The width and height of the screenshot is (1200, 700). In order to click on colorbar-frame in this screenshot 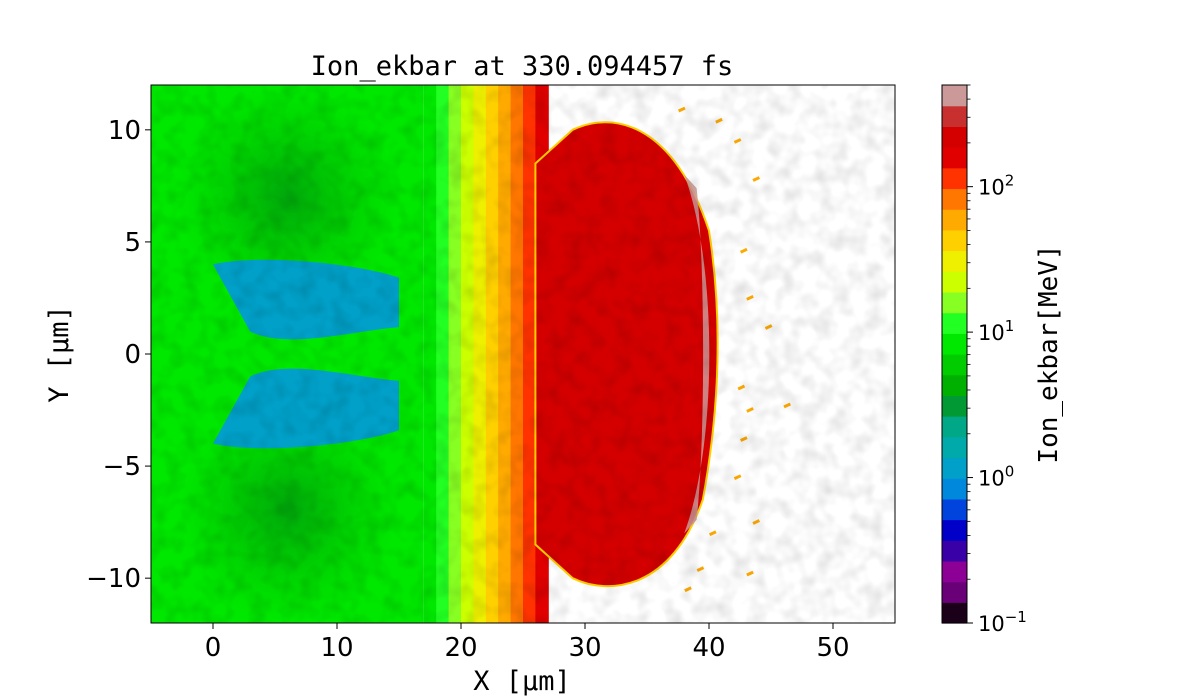, I will do `click(954, 354)`.